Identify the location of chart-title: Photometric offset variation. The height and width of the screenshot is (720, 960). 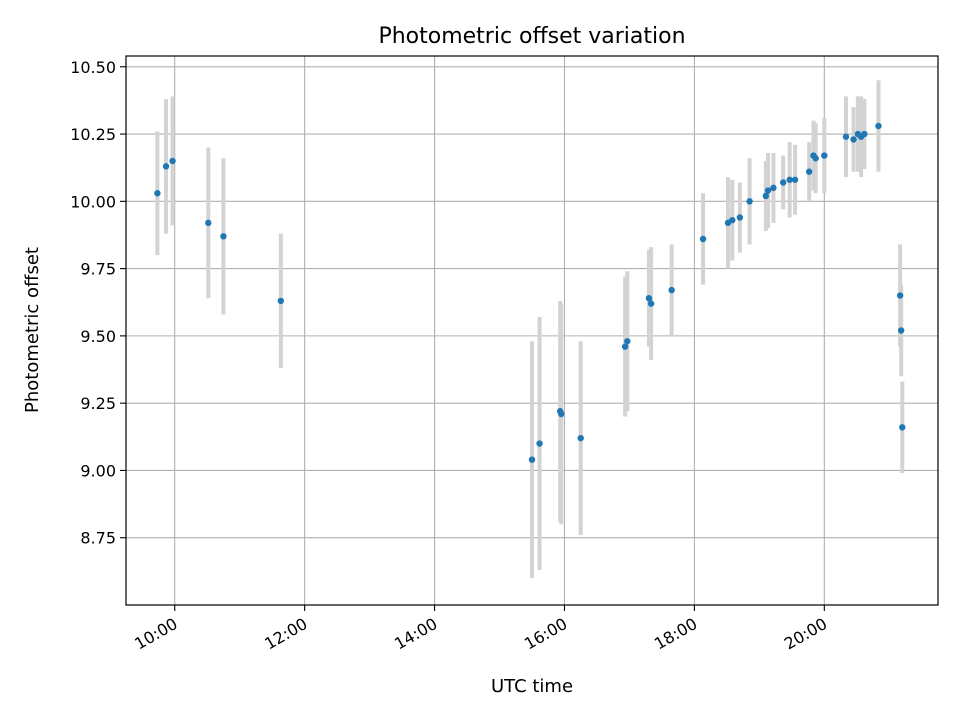
(531, 36).